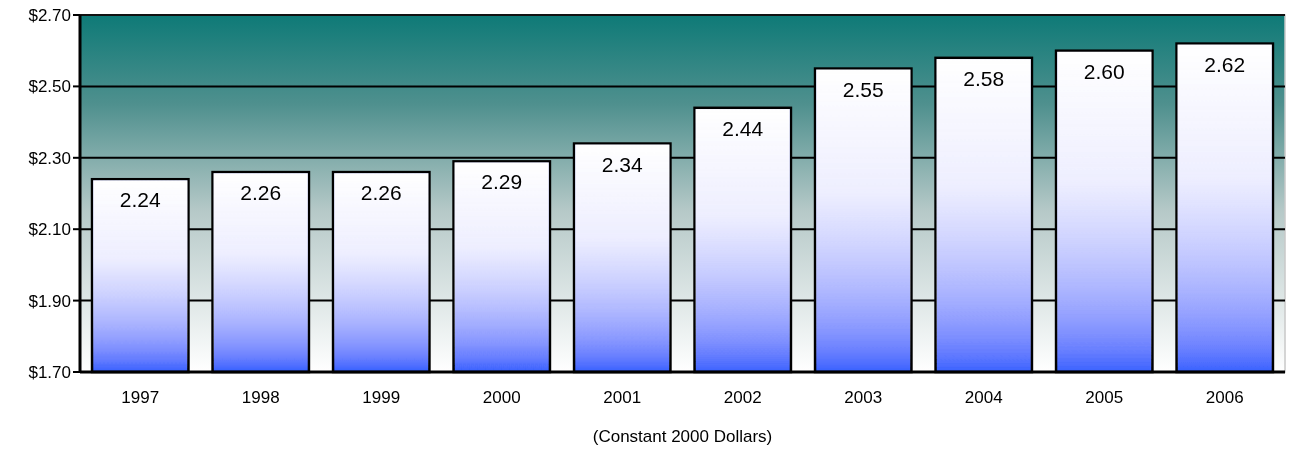 The width and height of the screenshot is (1299, 452). What do you see at coordinates (622, 164) in the screenshot?
I see `data-label: 2.34` at bounding box center [622, 164].